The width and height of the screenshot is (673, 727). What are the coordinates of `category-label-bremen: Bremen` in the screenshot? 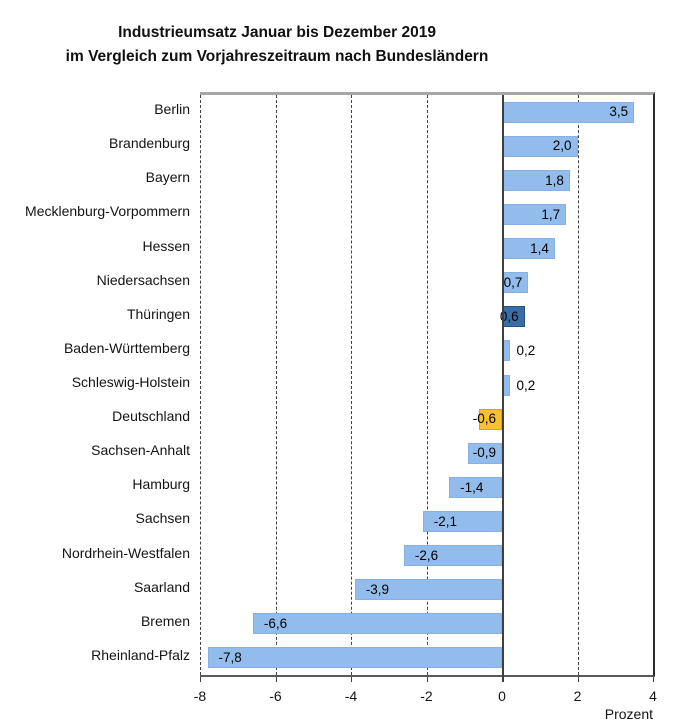 It's located at (165, 620).